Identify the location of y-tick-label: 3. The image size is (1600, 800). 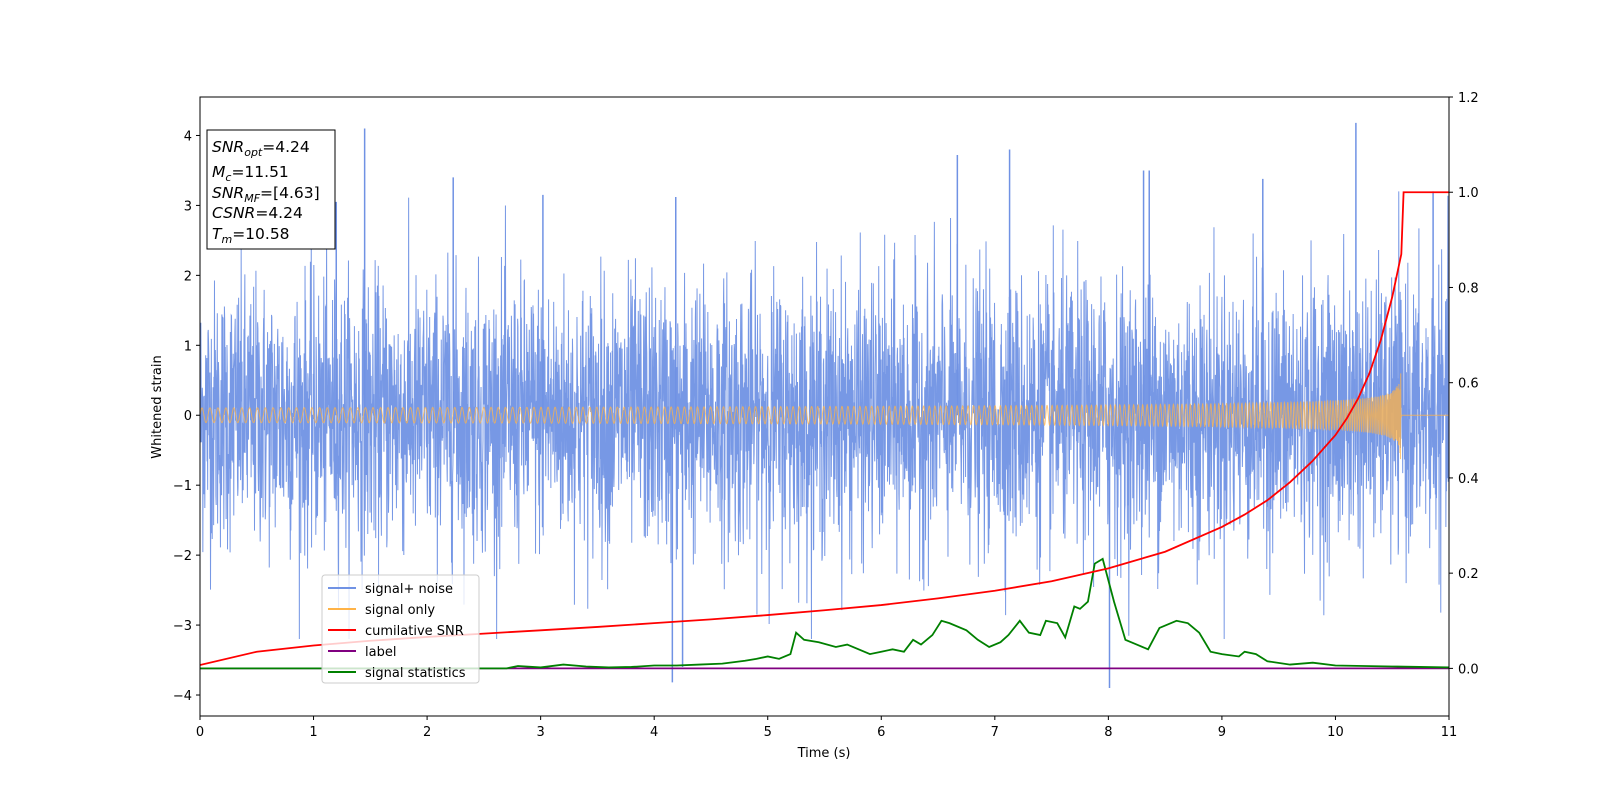
(188, 206).